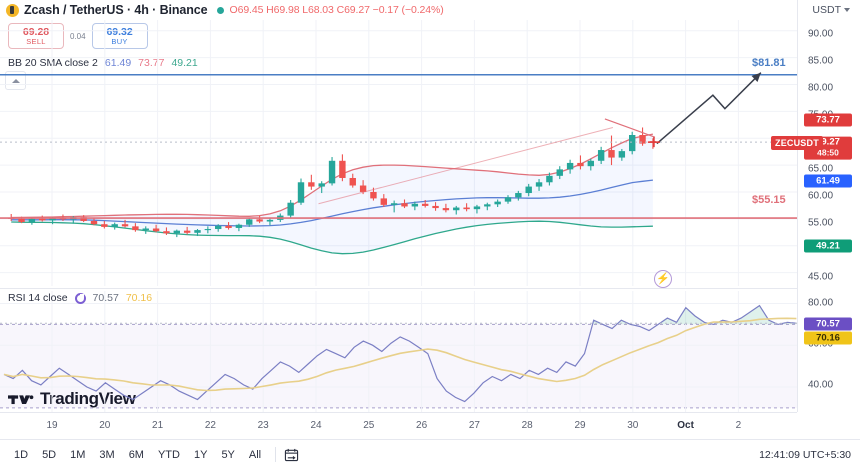  I want to click on bar-countdown: 48:50, so click(828, 152).